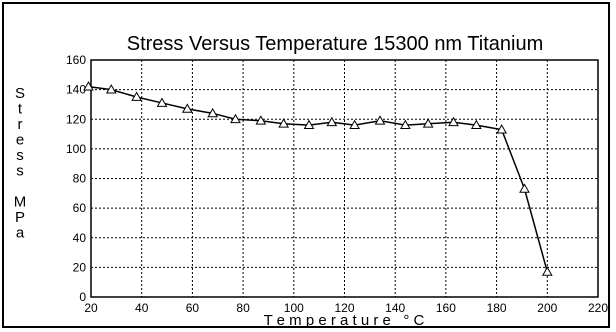  I want to click on y-axis-label-letter-7: M, so click(20, 202).